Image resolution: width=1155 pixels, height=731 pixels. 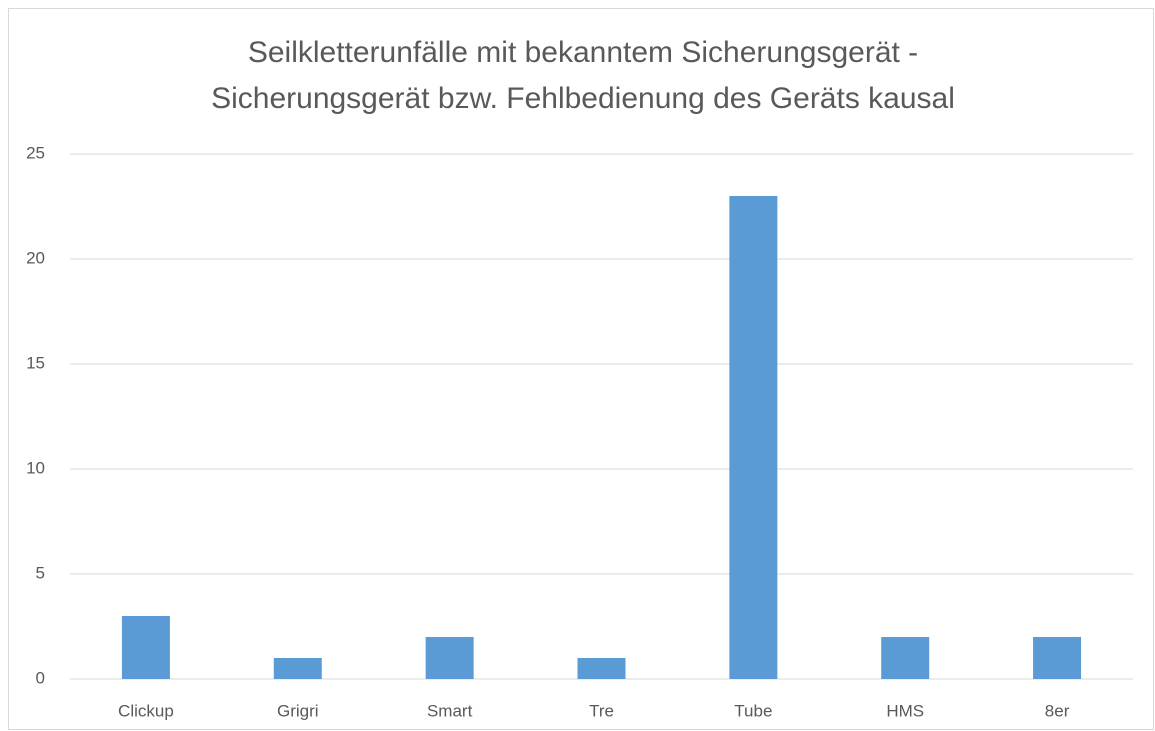 What do you see at coordinates (601, 710) in the screenshot?
I see `x-tick-label: Tre` at bounding box center [601, 710].